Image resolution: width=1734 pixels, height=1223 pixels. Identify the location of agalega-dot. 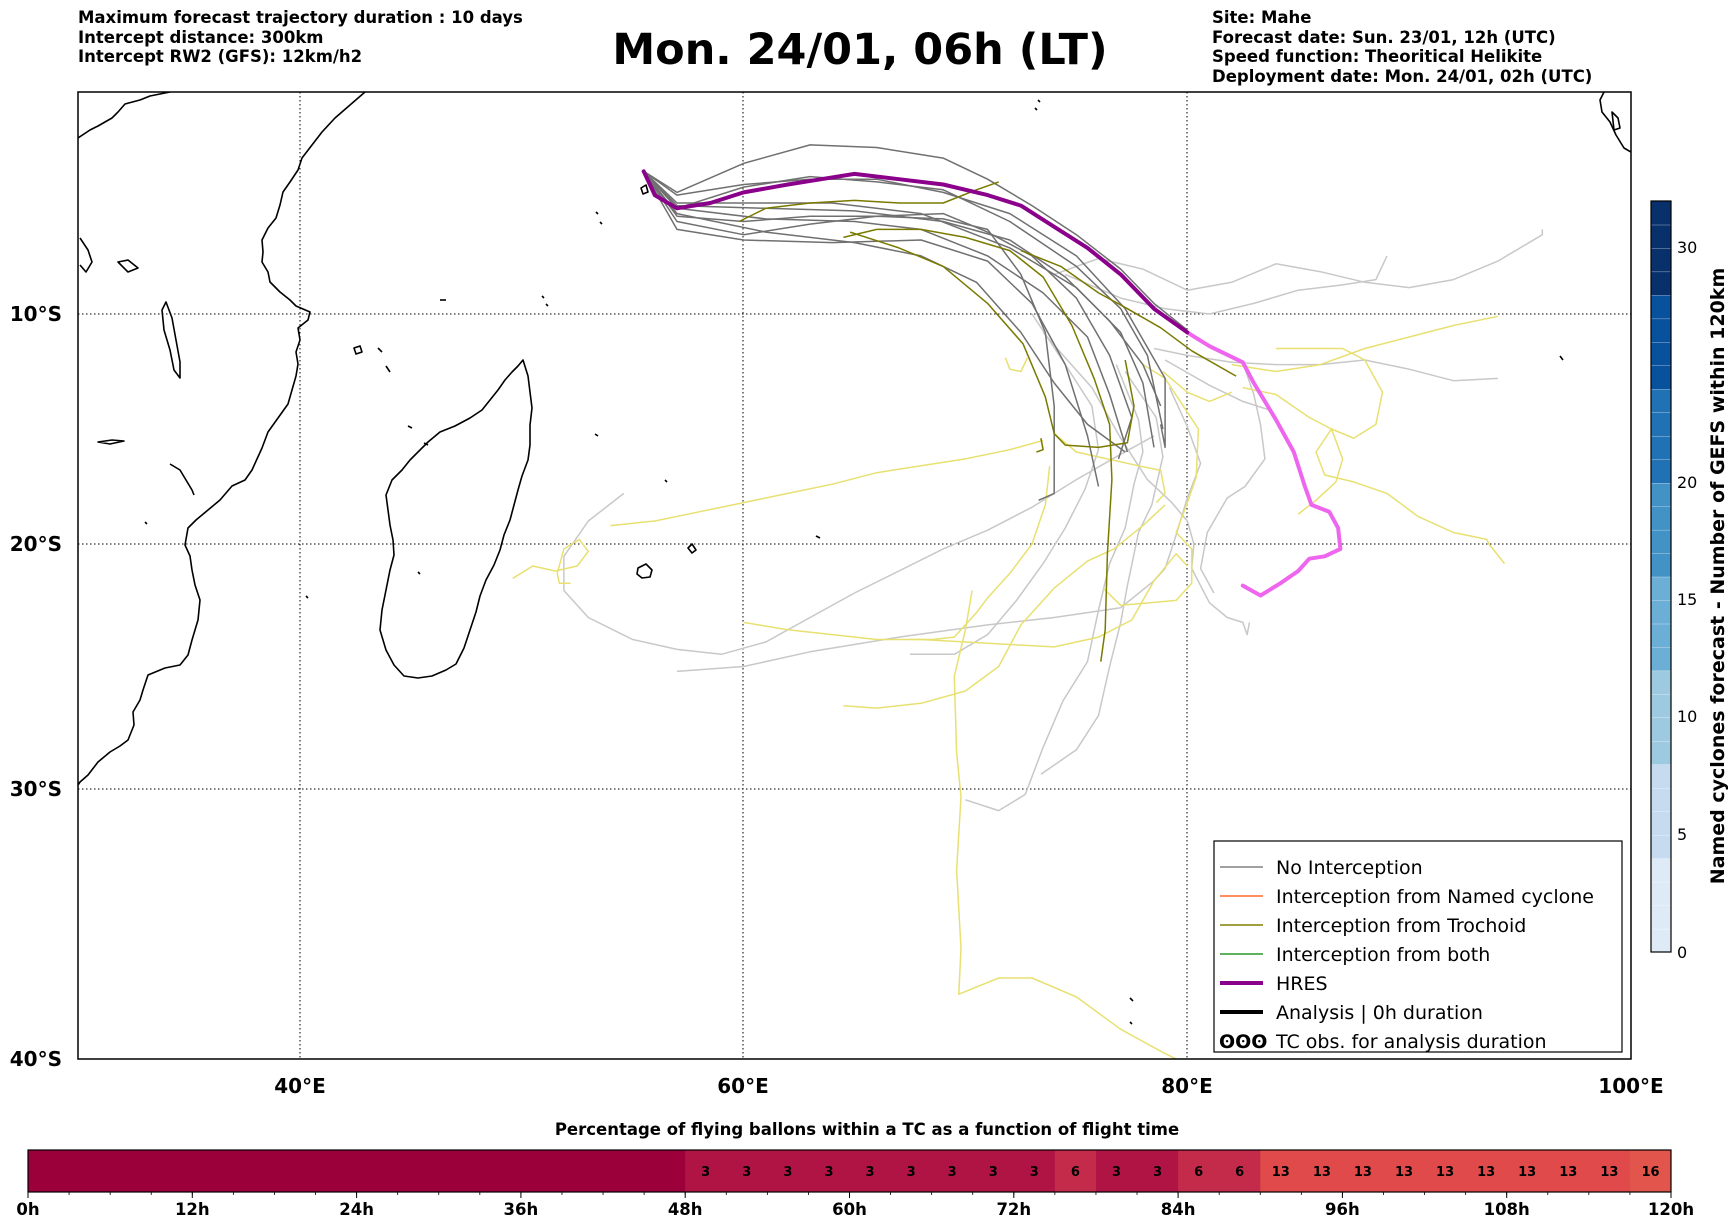
(596, 435).